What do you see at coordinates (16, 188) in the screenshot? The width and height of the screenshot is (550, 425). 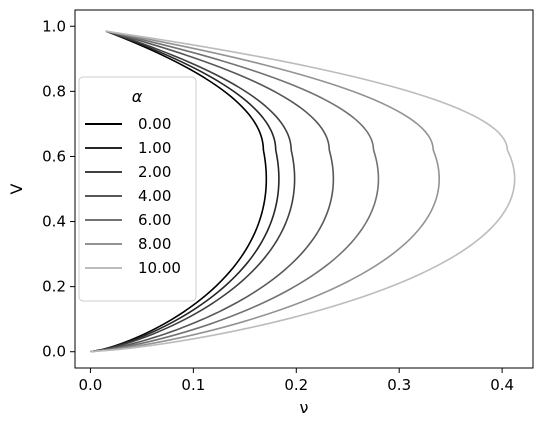 I see `y-axis-label: V` at bounding box center [16, 188].